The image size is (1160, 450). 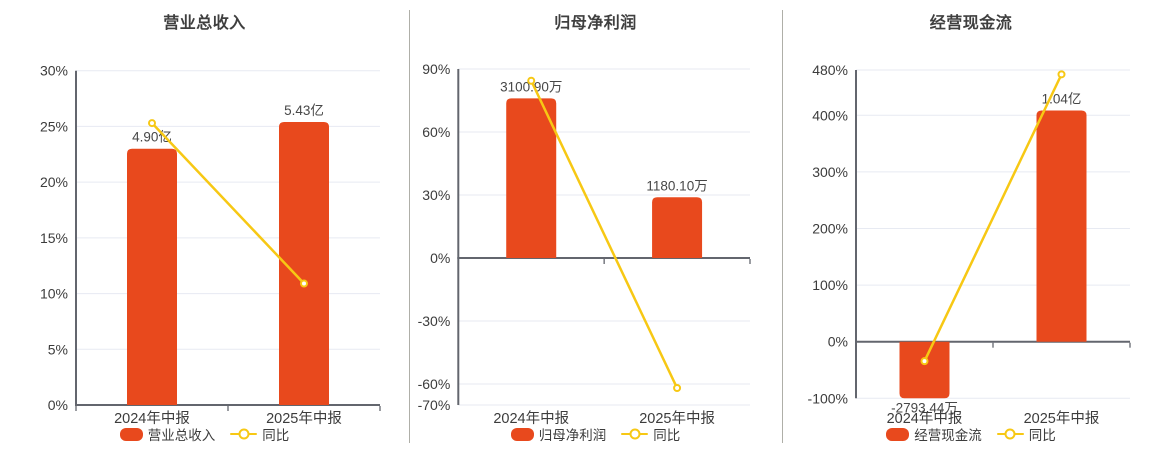 What do you see at coordinates (830, 228) in the screenshot?
I see `y-tick-label: 200%` at bounding box center [830, 228].